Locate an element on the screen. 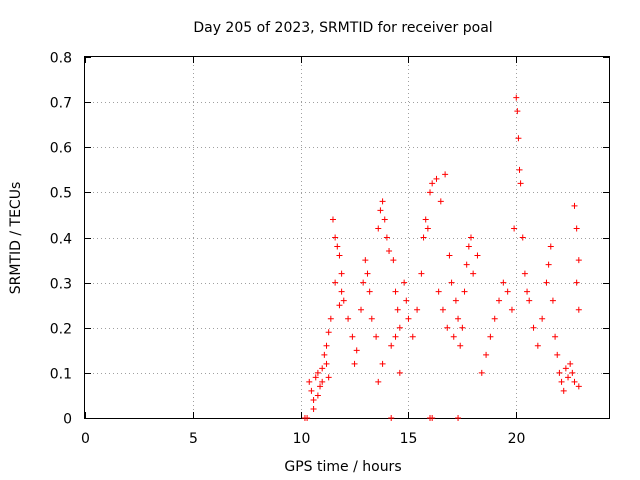 This screenshot has height=480, width=640. y-tick-label: 0.6 is located at coordinates (61, 149).